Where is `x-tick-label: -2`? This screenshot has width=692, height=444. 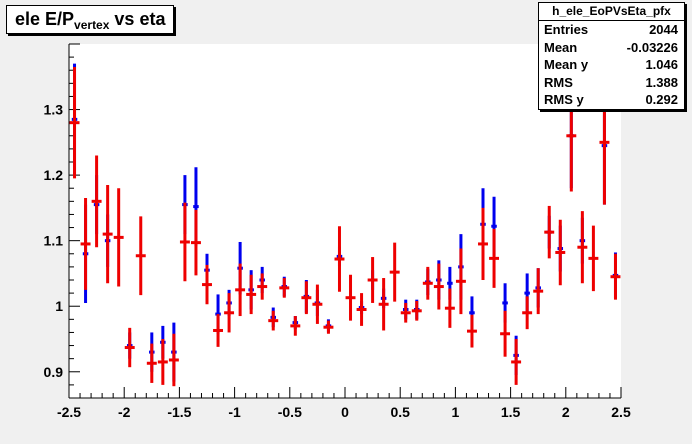
x-tick-label: -2 is located at coordinates (124, 412).